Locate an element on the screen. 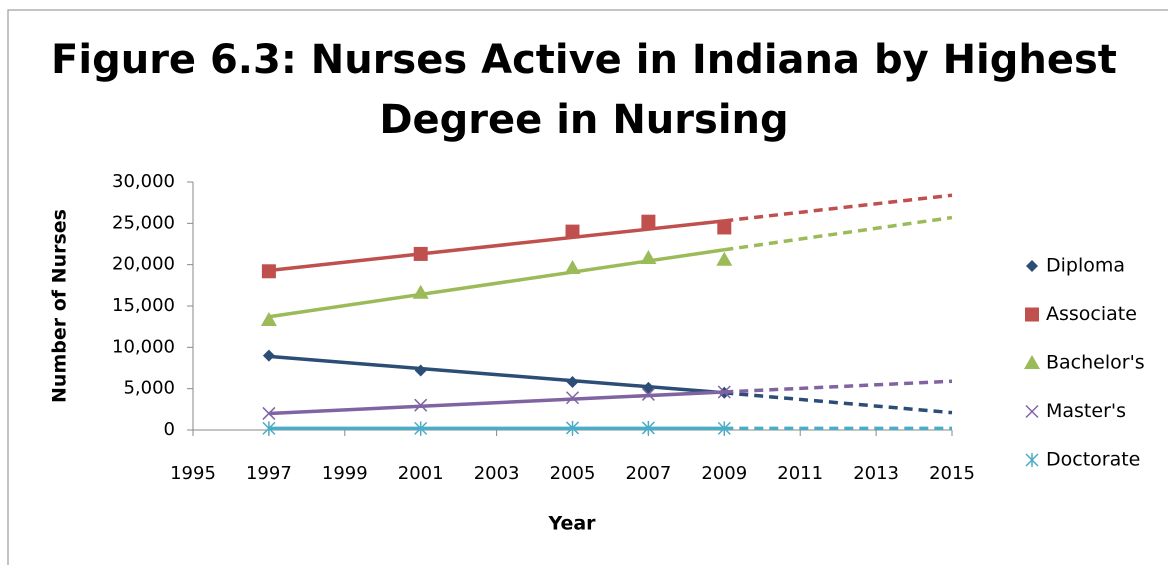  x-tick-label: 1997 is located at coordinates (269, 473).